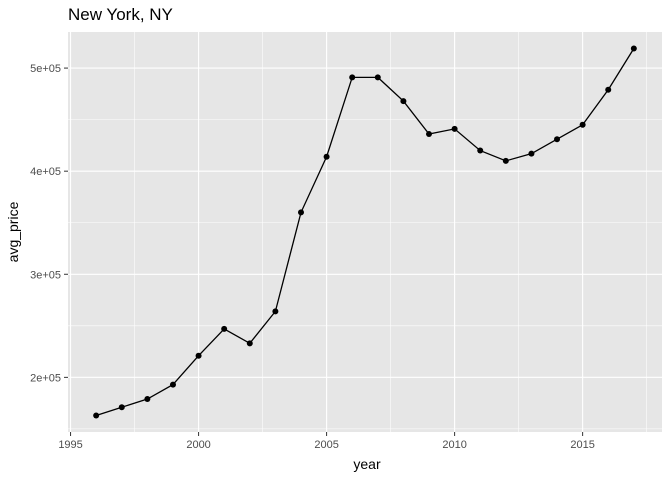  Describe the element at coordinates (49, 223) in the screenshot. I see `y-axis: 2e+05 3e+05 4e+05 5e+05` at that location.